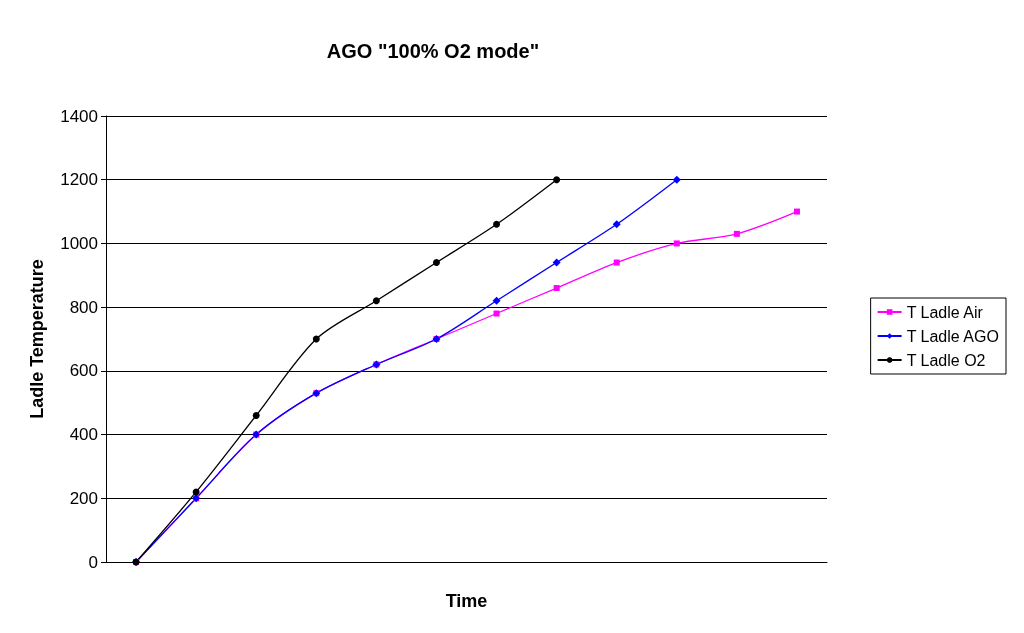 The width and height of the screenshot is (1024, 633). Describe the element at coordinates (83, 498) in the screenshot. I see `y-tick-label: 200` at that location.